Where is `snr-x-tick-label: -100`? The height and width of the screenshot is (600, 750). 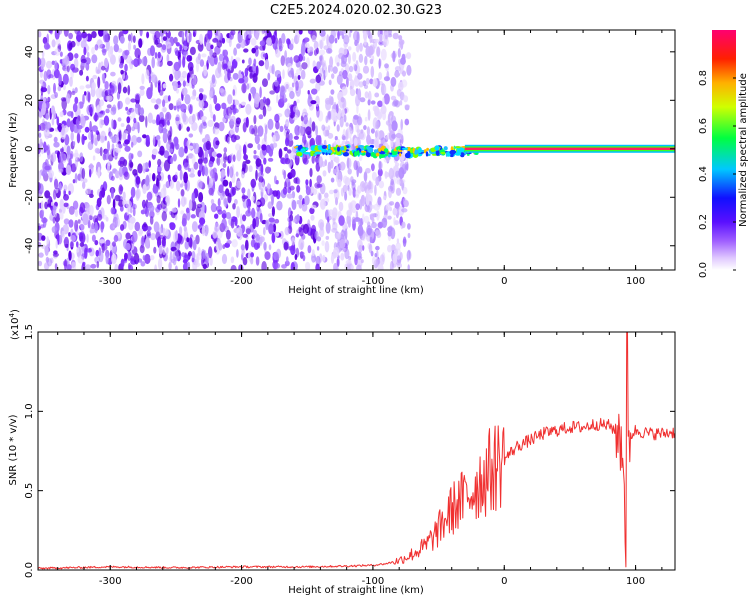
snr-x-tick-label: -100 is located at coordinates (373, 581).